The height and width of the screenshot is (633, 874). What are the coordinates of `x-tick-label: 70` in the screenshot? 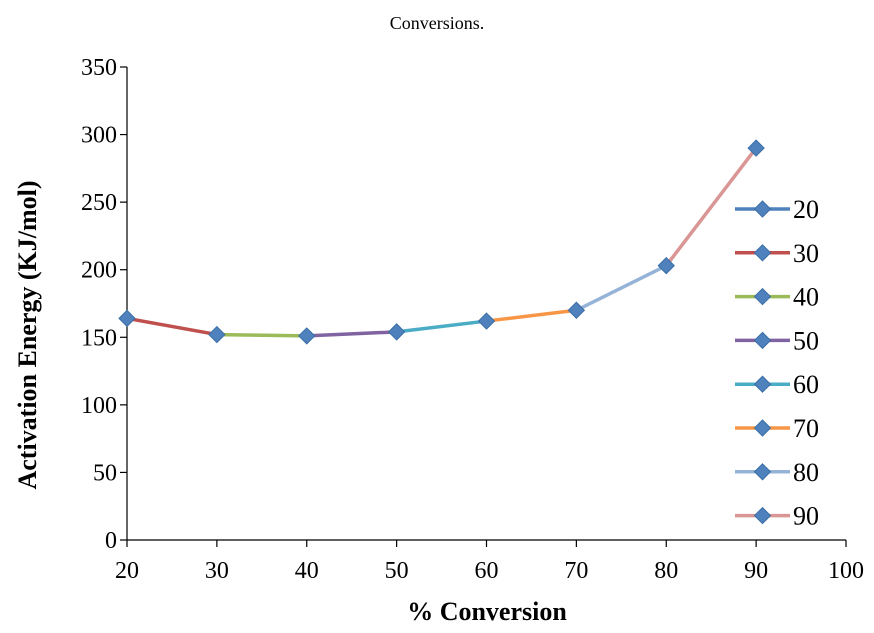 It's located at (576, 571).